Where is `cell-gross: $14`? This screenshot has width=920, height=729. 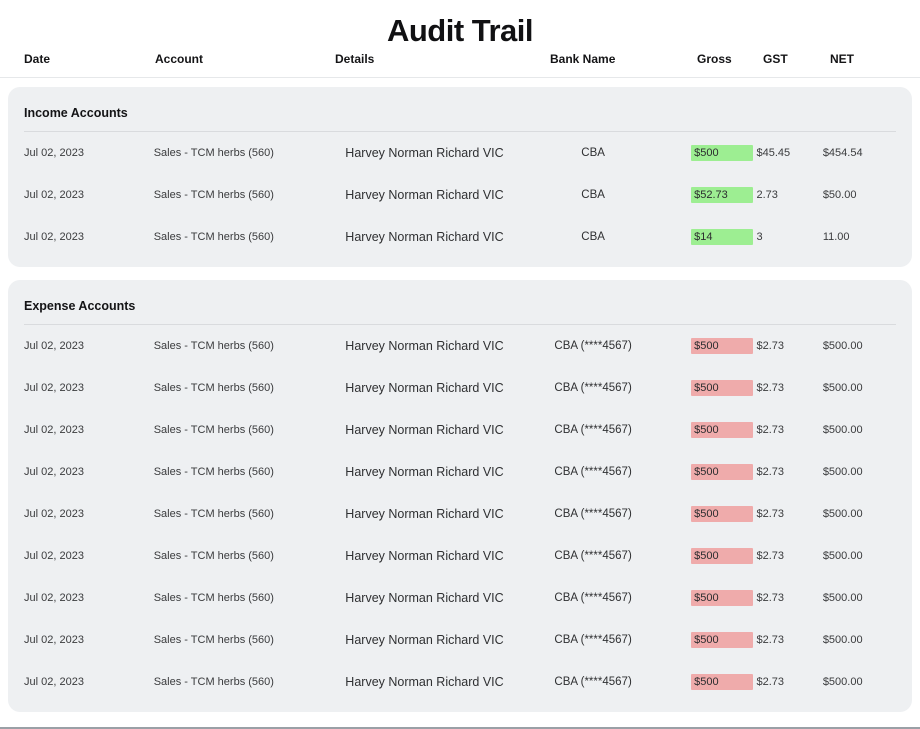 cell-gross: $14 is located at coordinates (723, 237).